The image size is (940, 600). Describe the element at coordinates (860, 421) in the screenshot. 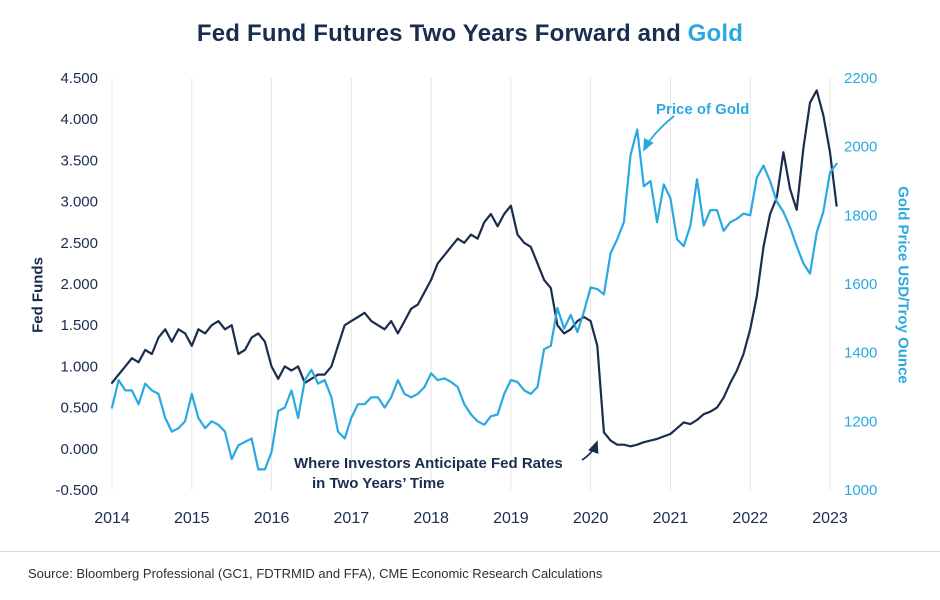

I see `svg-text: 1200` at that location.